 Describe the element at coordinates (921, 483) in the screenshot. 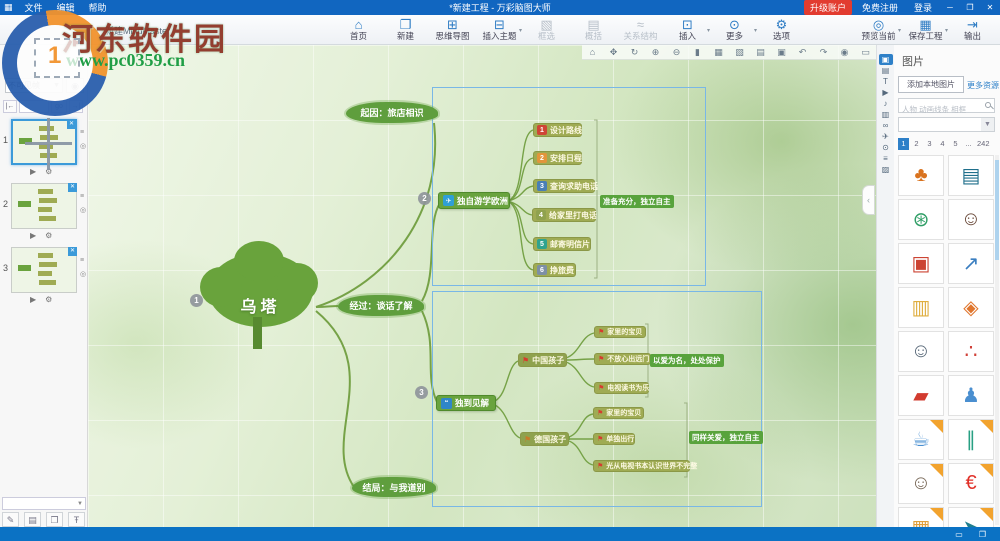

I see `person-laptop-thumbnail: ☺` at that location.